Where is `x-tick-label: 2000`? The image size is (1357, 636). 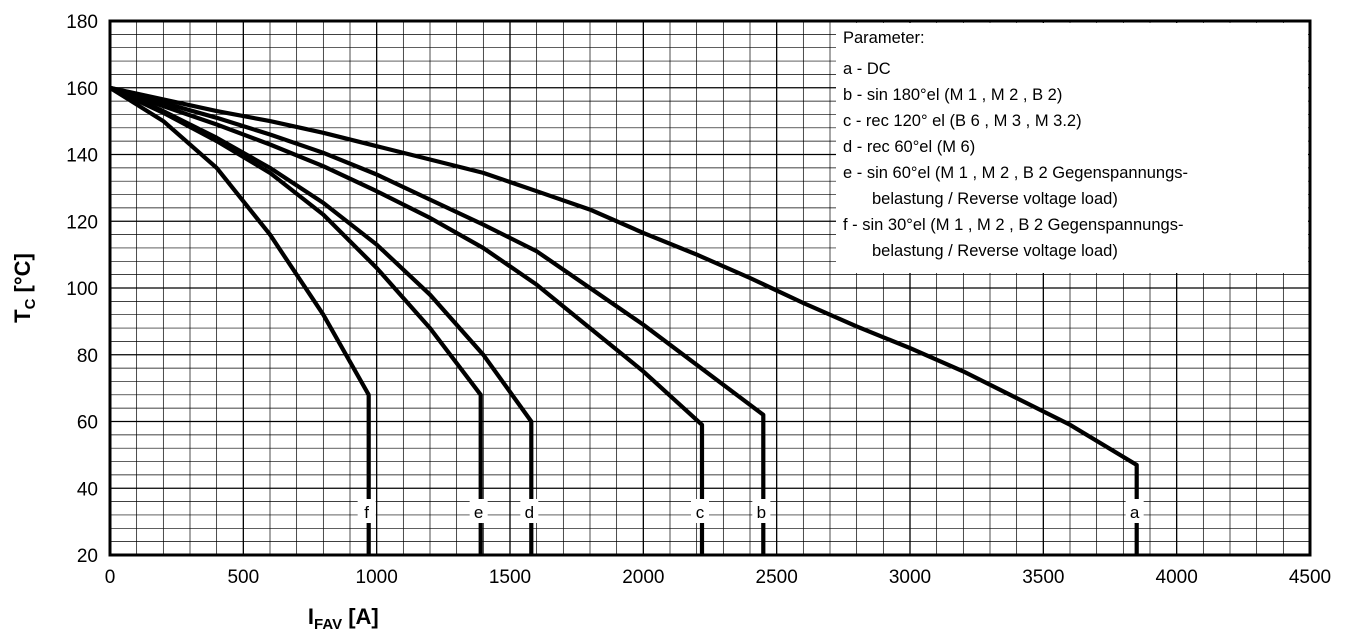 x-tick-label: 2000 is located at coordinates (643, 577).